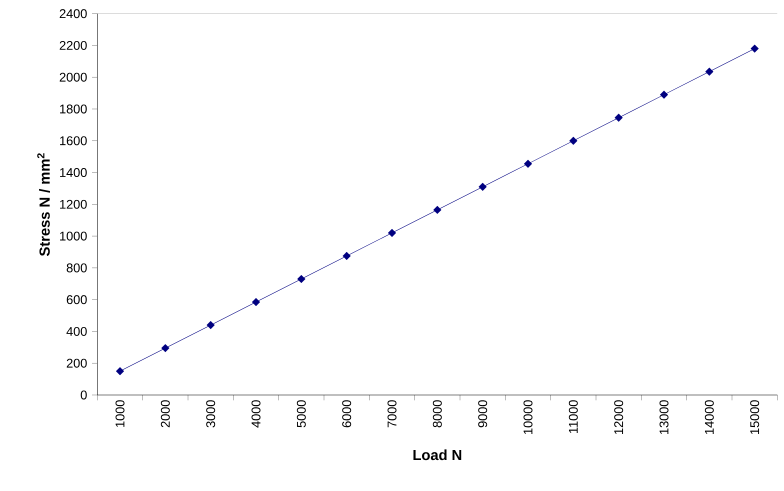  What do you see at coordinates (73, 204) in the screenshot?
I see `y-tick-label: 1200` at bounding box center [73, 204].